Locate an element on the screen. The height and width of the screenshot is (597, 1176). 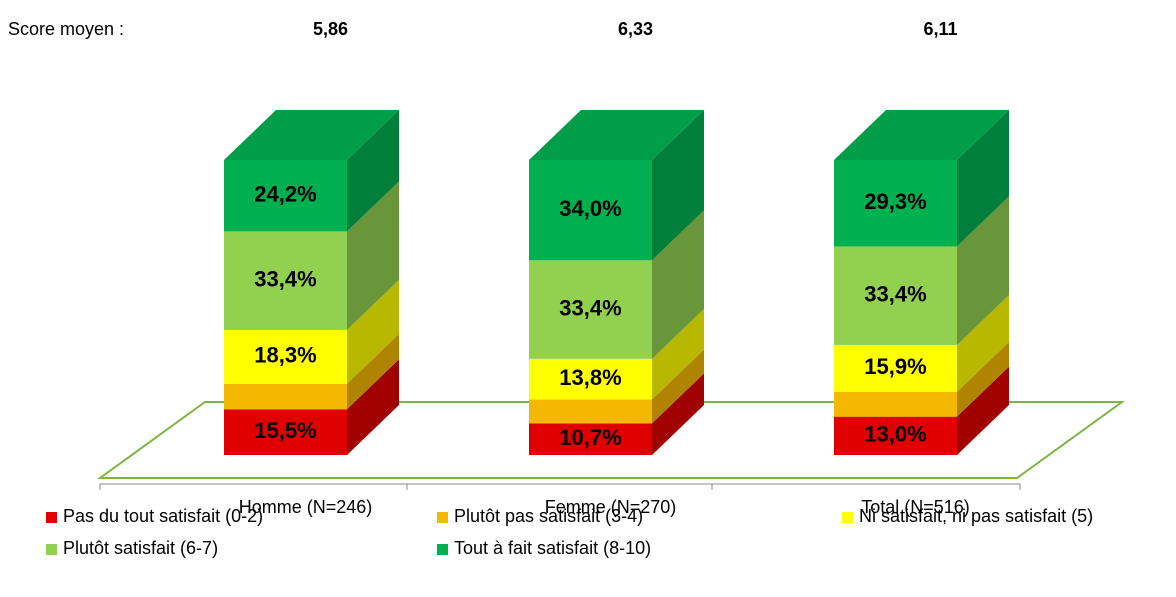
floor is located at coordinates (611, 440).